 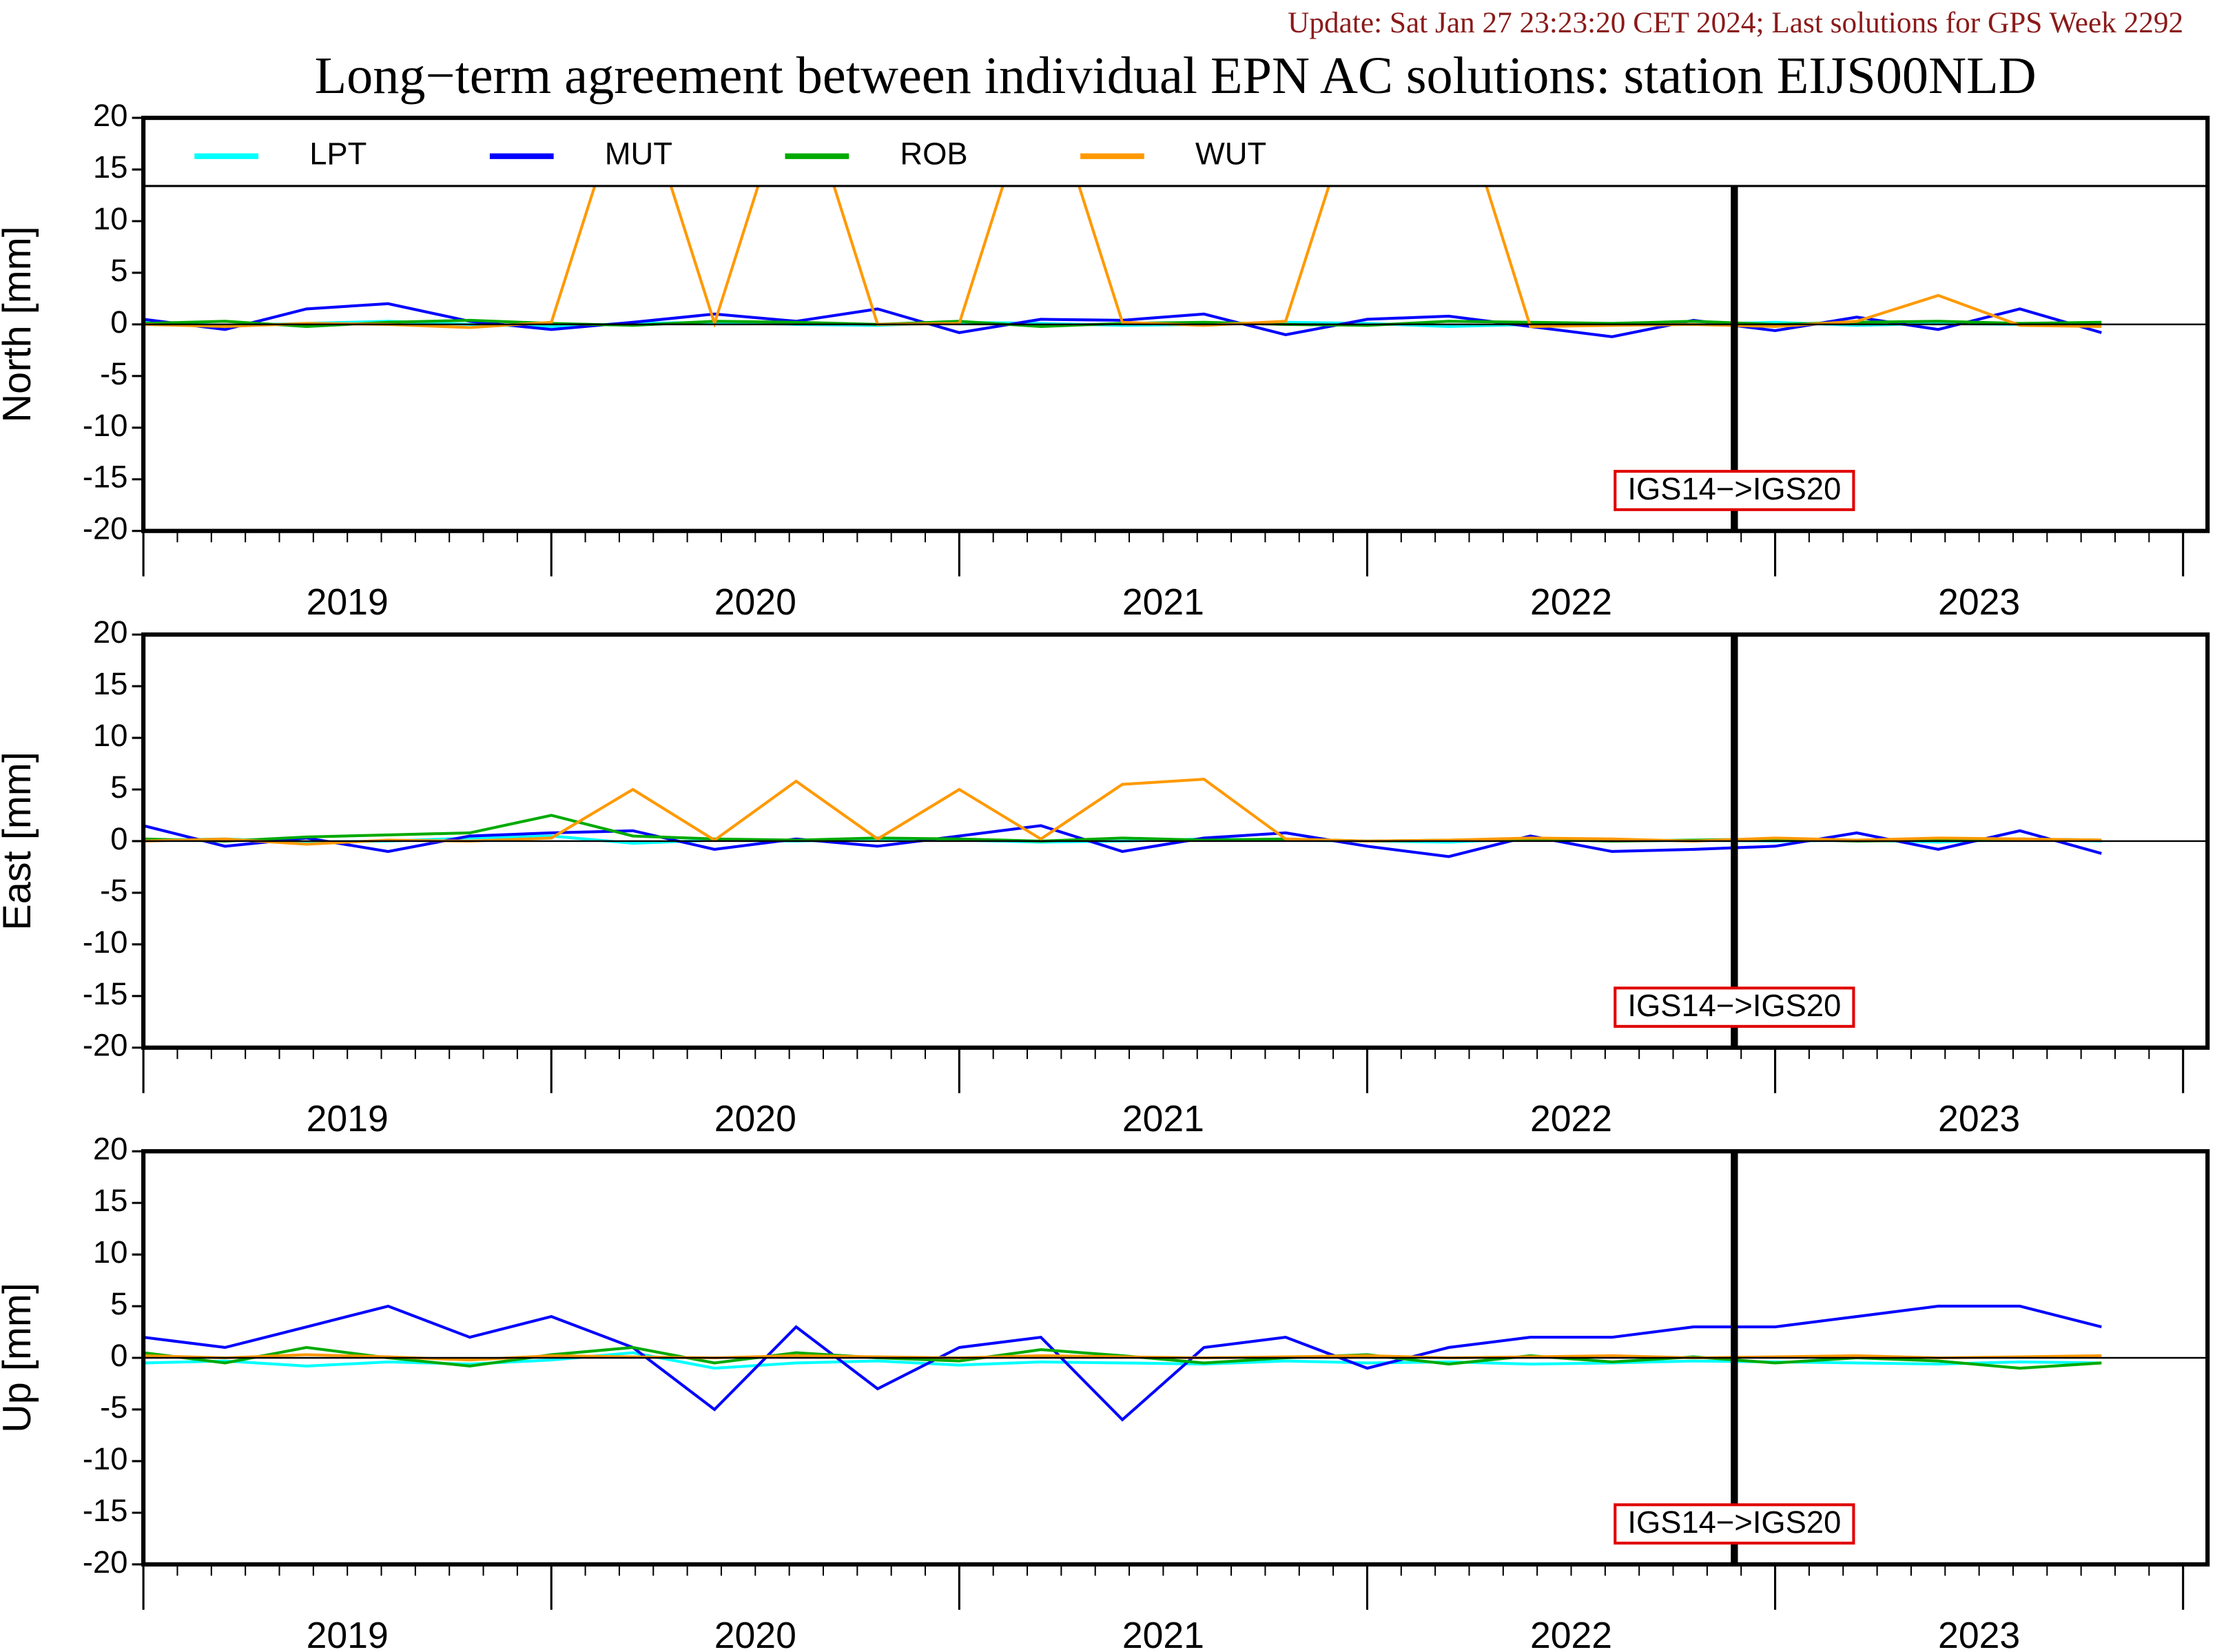 I want to click on legend-box, so click(x=1175, y=151).